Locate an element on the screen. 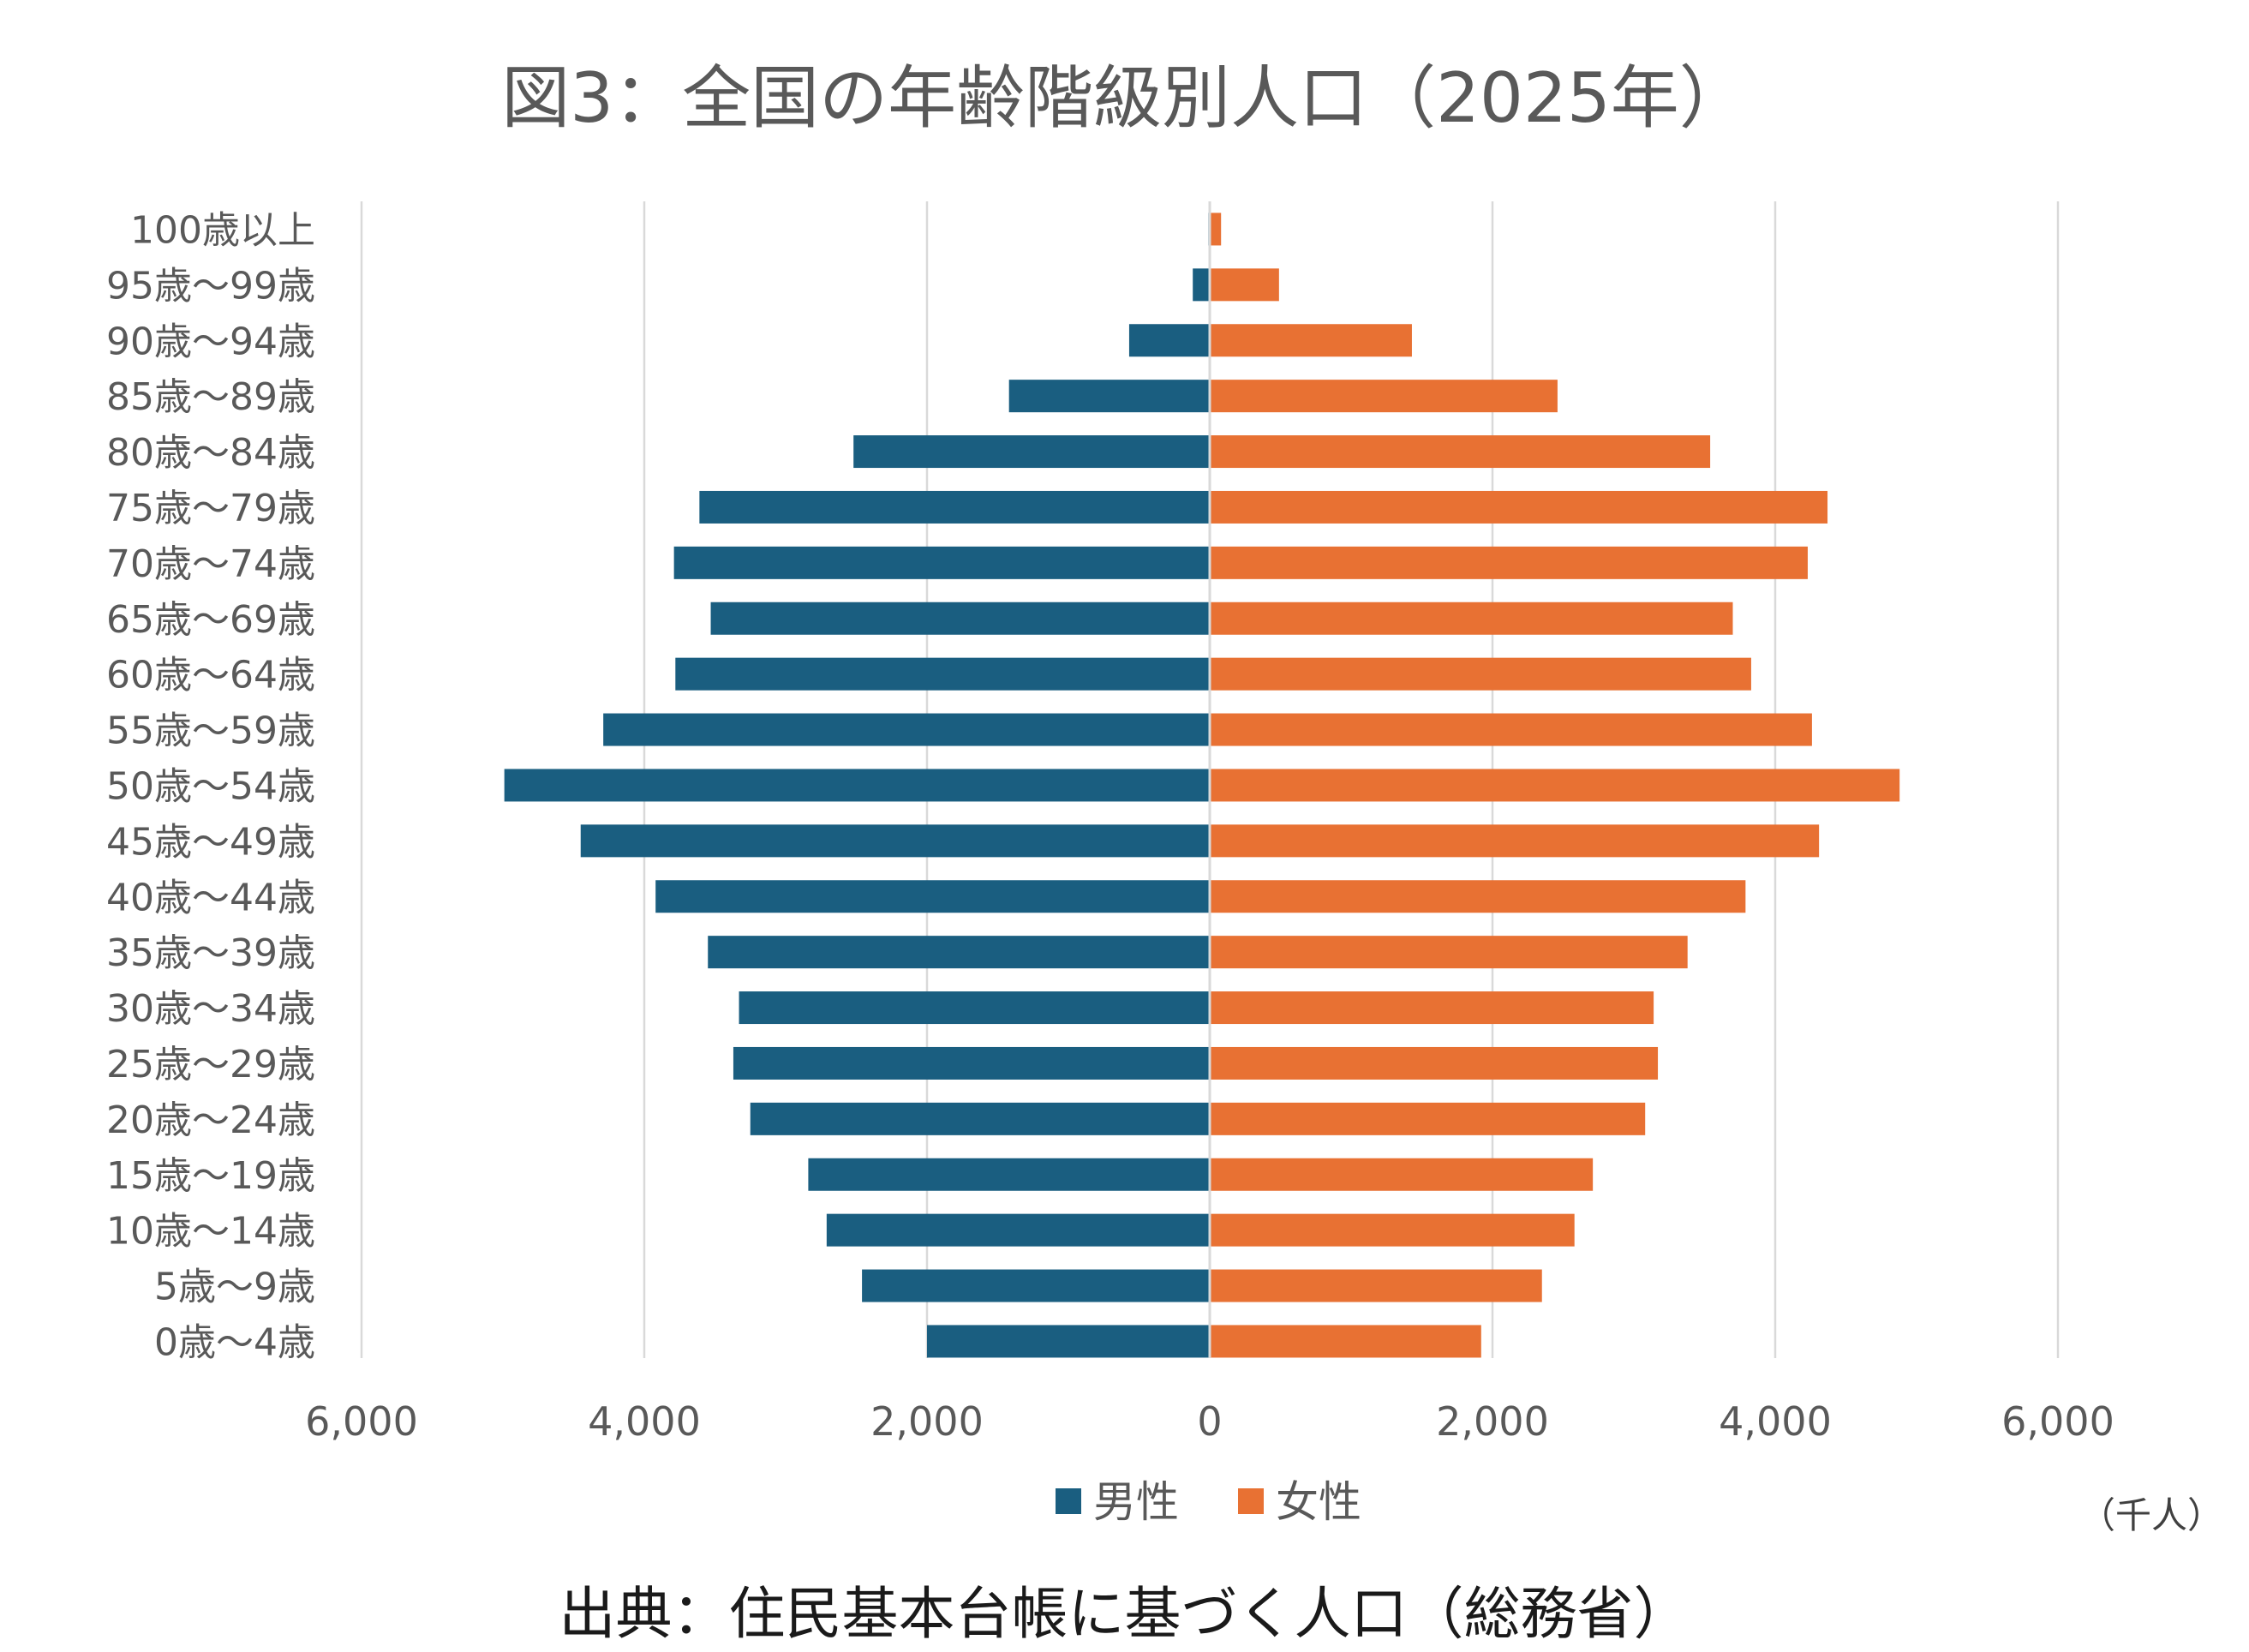 This screenshot has width=2249, height=1652. legend-label-male: 男性 is located at coordinates (1136, 1502).